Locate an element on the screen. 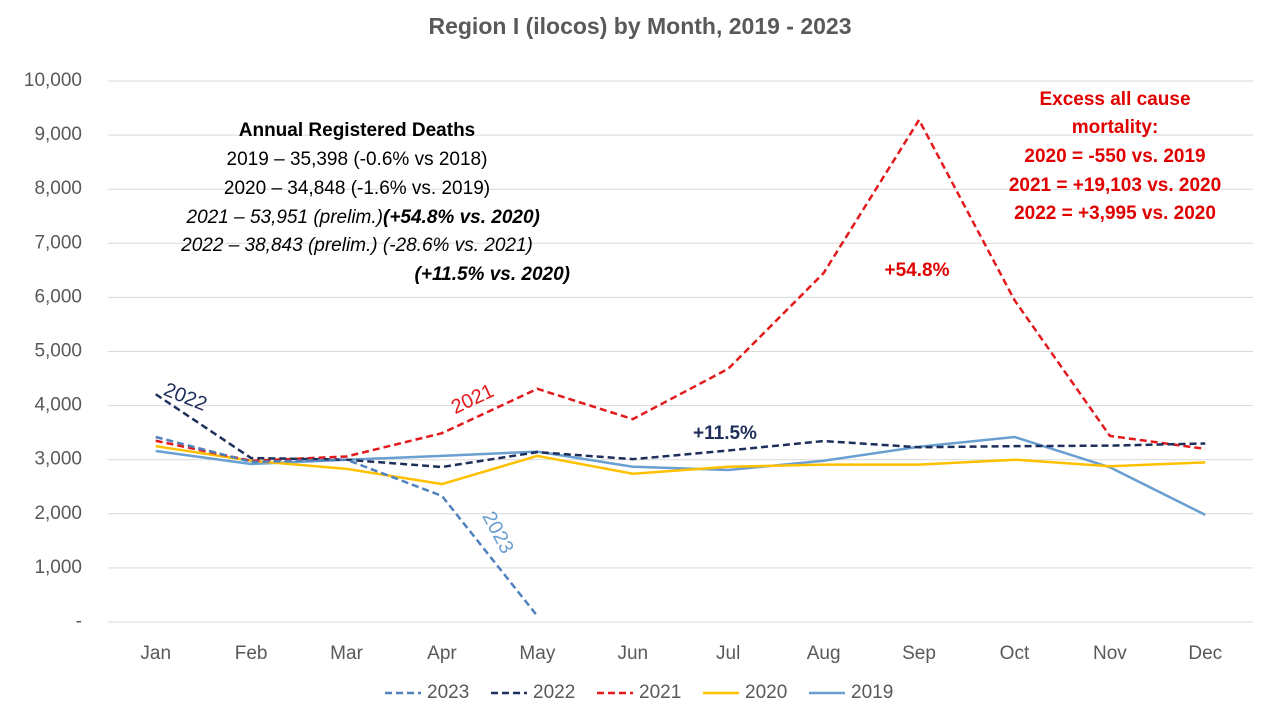 Image resolution: width=1280 pixels, height=725 pixels. annotation: 2019 – 35,398 (-0.6% vs 2018) is located at coordinates (357, 159).